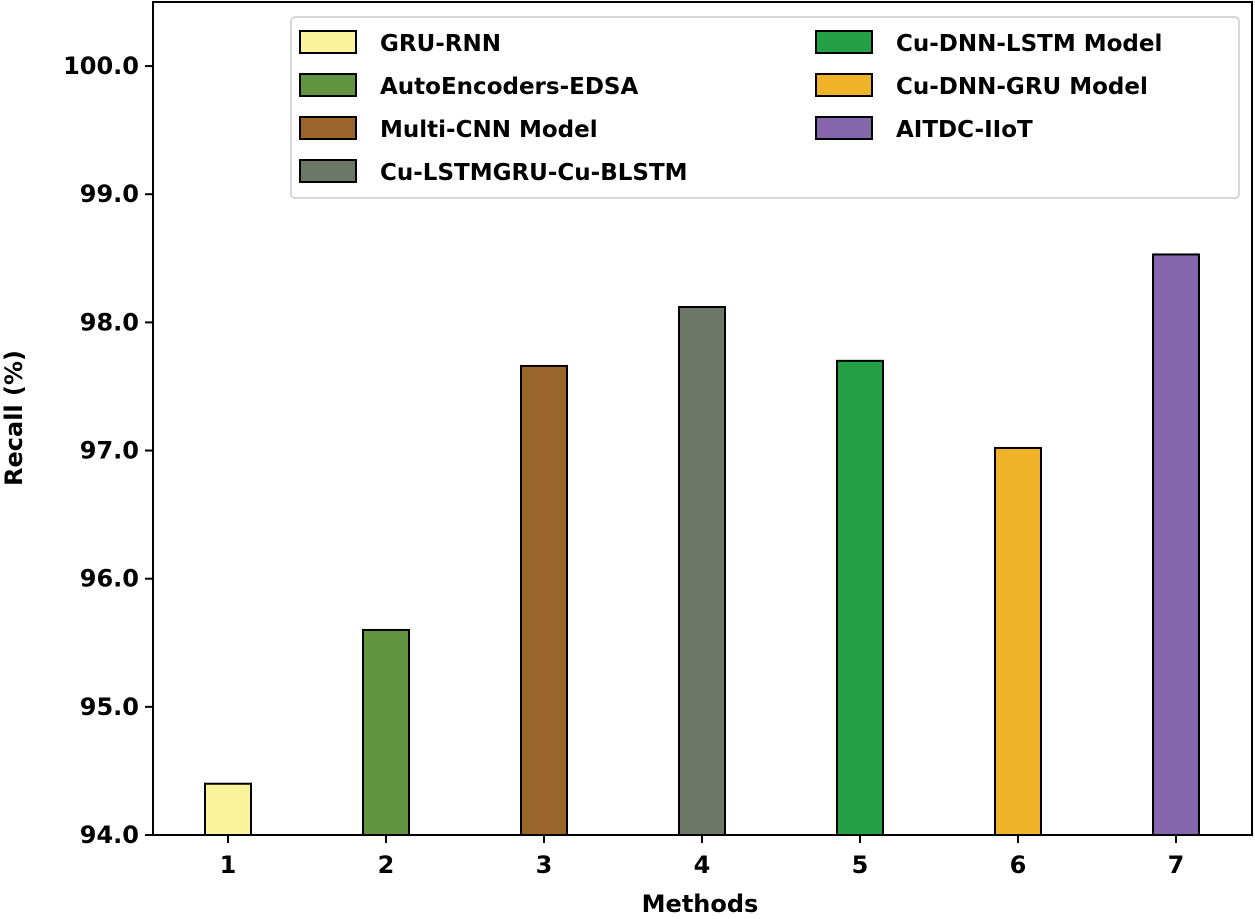 This screenshot has height=919, width=1255. What do you see at coordinates (489, 130) in the screenshot?
I see `legend-label: Multi-CNN Model` at bounding box center [489, 130].